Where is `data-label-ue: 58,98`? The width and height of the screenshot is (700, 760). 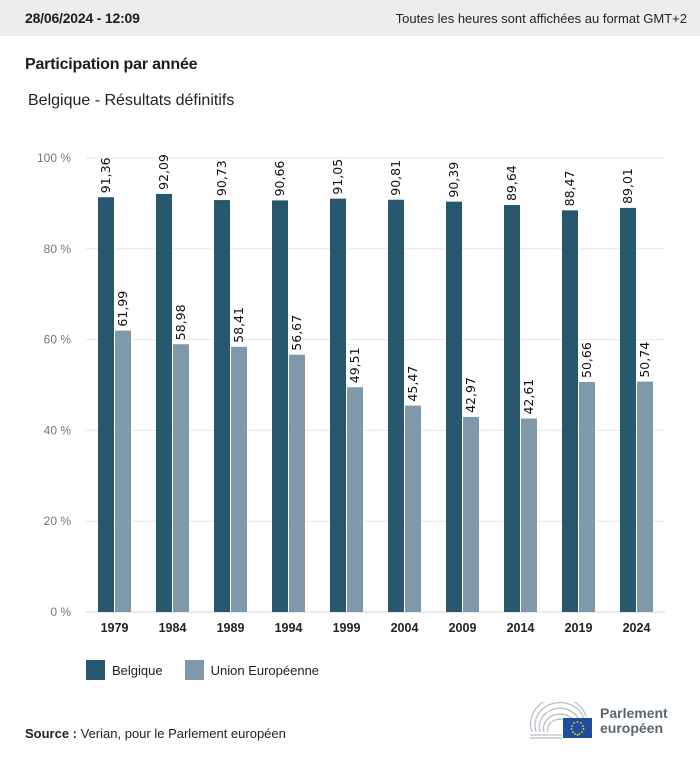 data-label-ue: 58,98 is located at coordinates (180, 322).